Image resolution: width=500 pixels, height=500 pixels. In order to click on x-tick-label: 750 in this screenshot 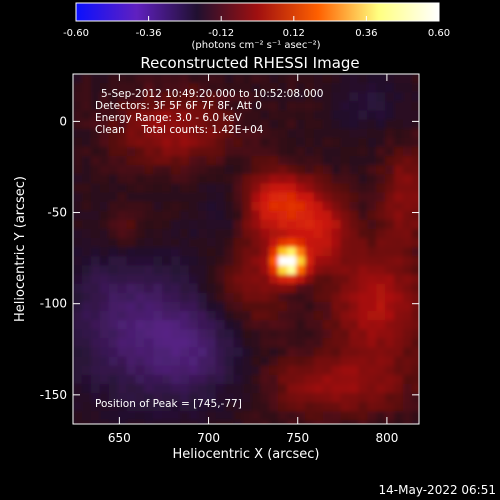, I will do `click(297, 438)`.